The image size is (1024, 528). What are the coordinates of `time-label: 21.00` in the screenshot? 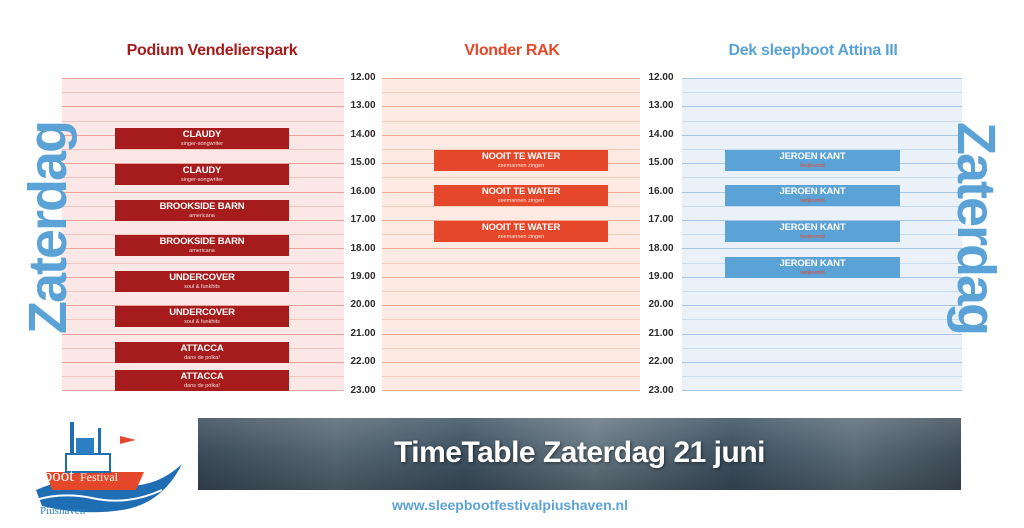 It's located at (363, 333).